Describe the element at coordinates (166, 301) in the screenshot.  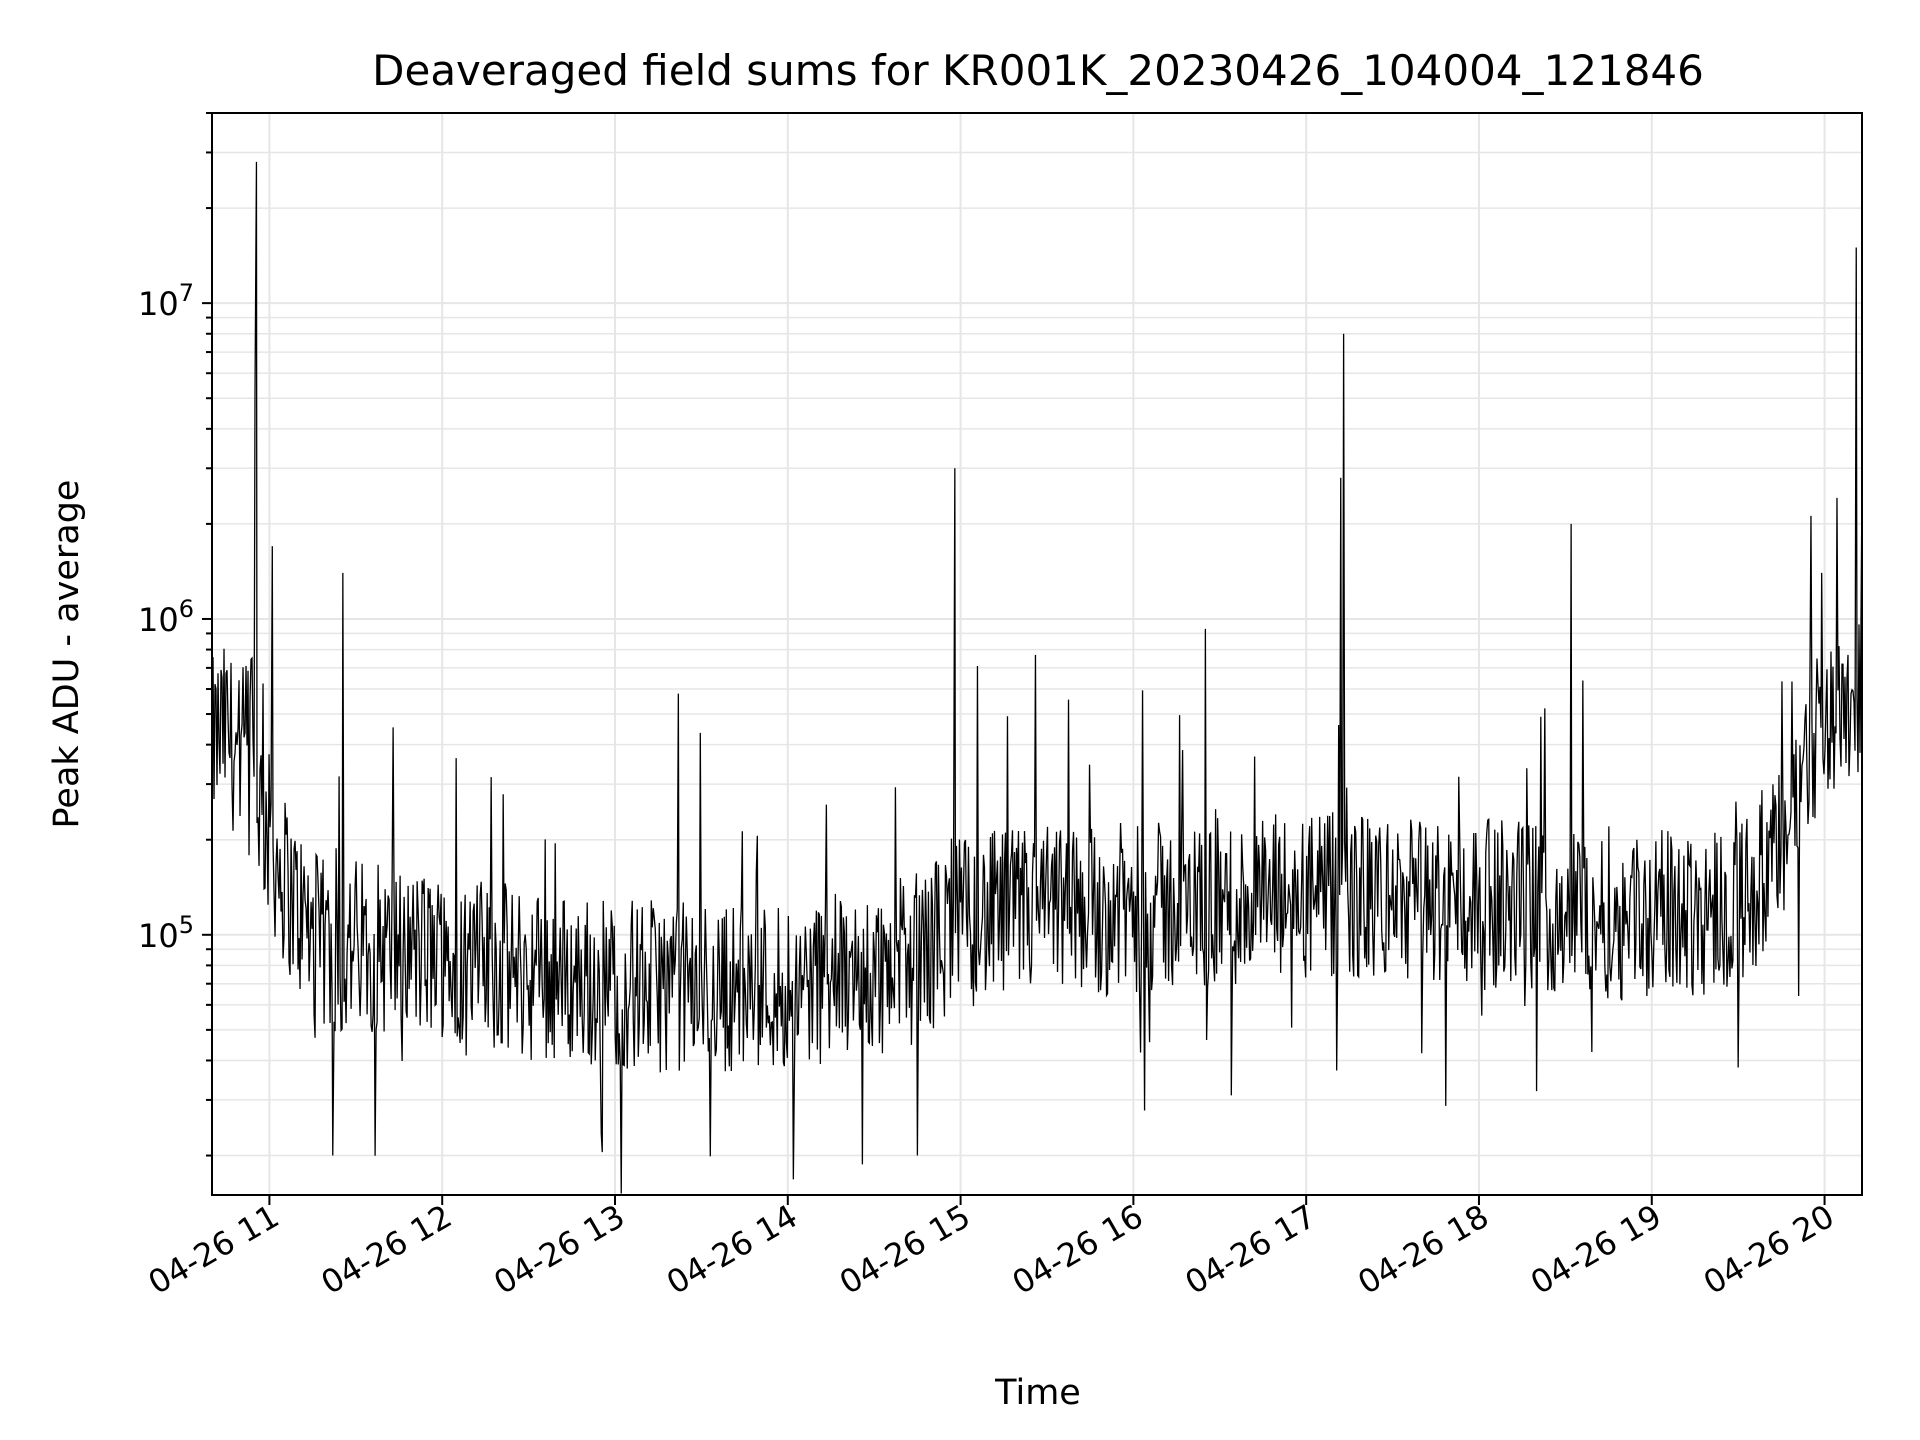
I see `y-tick-label: 10⁷` at that location.